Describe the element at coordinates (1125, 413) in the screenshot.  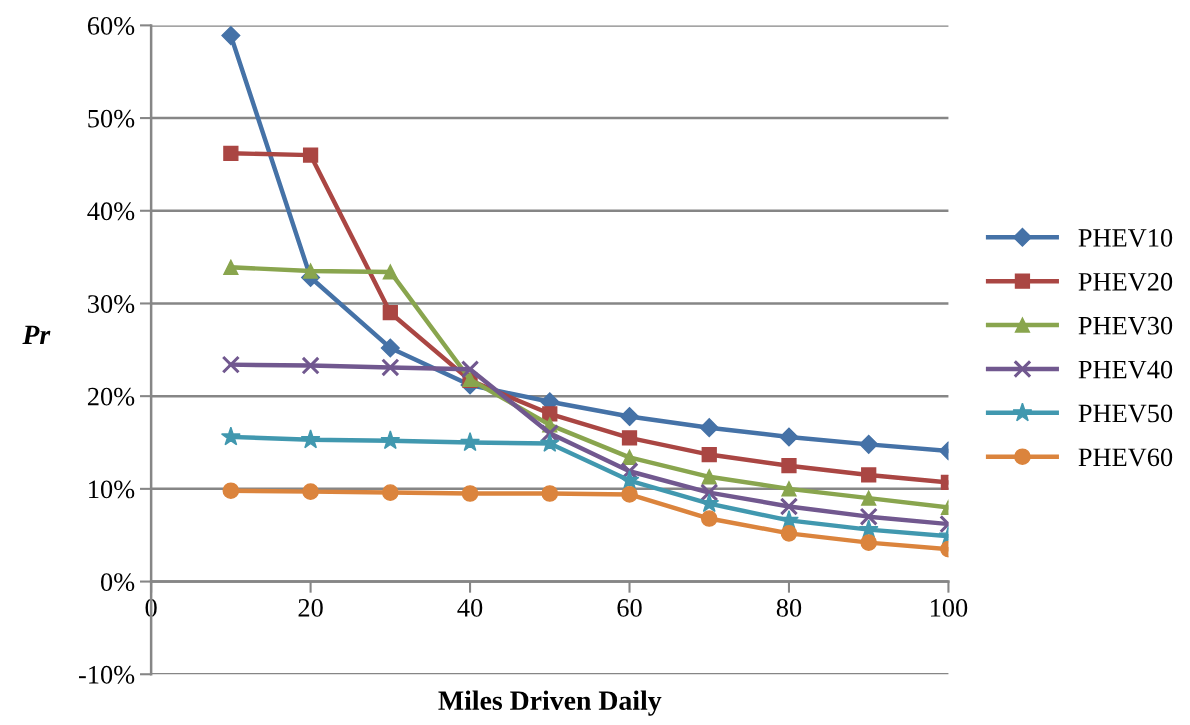
I see `legend-label: PHEV50` at that location.